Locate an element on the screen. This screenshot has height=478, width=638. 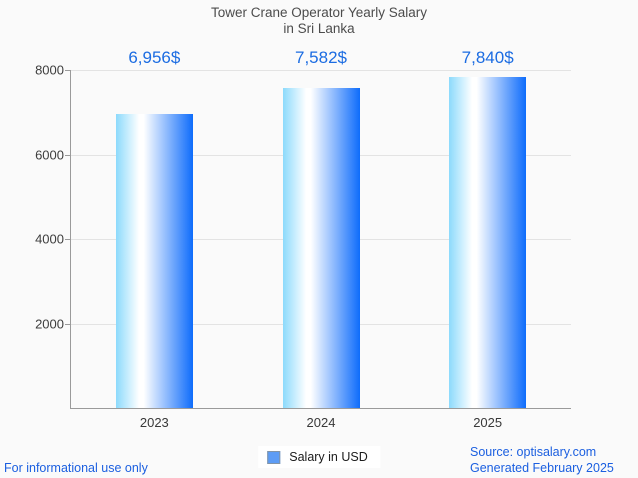
generated-date: Generated February 2025 is located at coordinates (542, 468).